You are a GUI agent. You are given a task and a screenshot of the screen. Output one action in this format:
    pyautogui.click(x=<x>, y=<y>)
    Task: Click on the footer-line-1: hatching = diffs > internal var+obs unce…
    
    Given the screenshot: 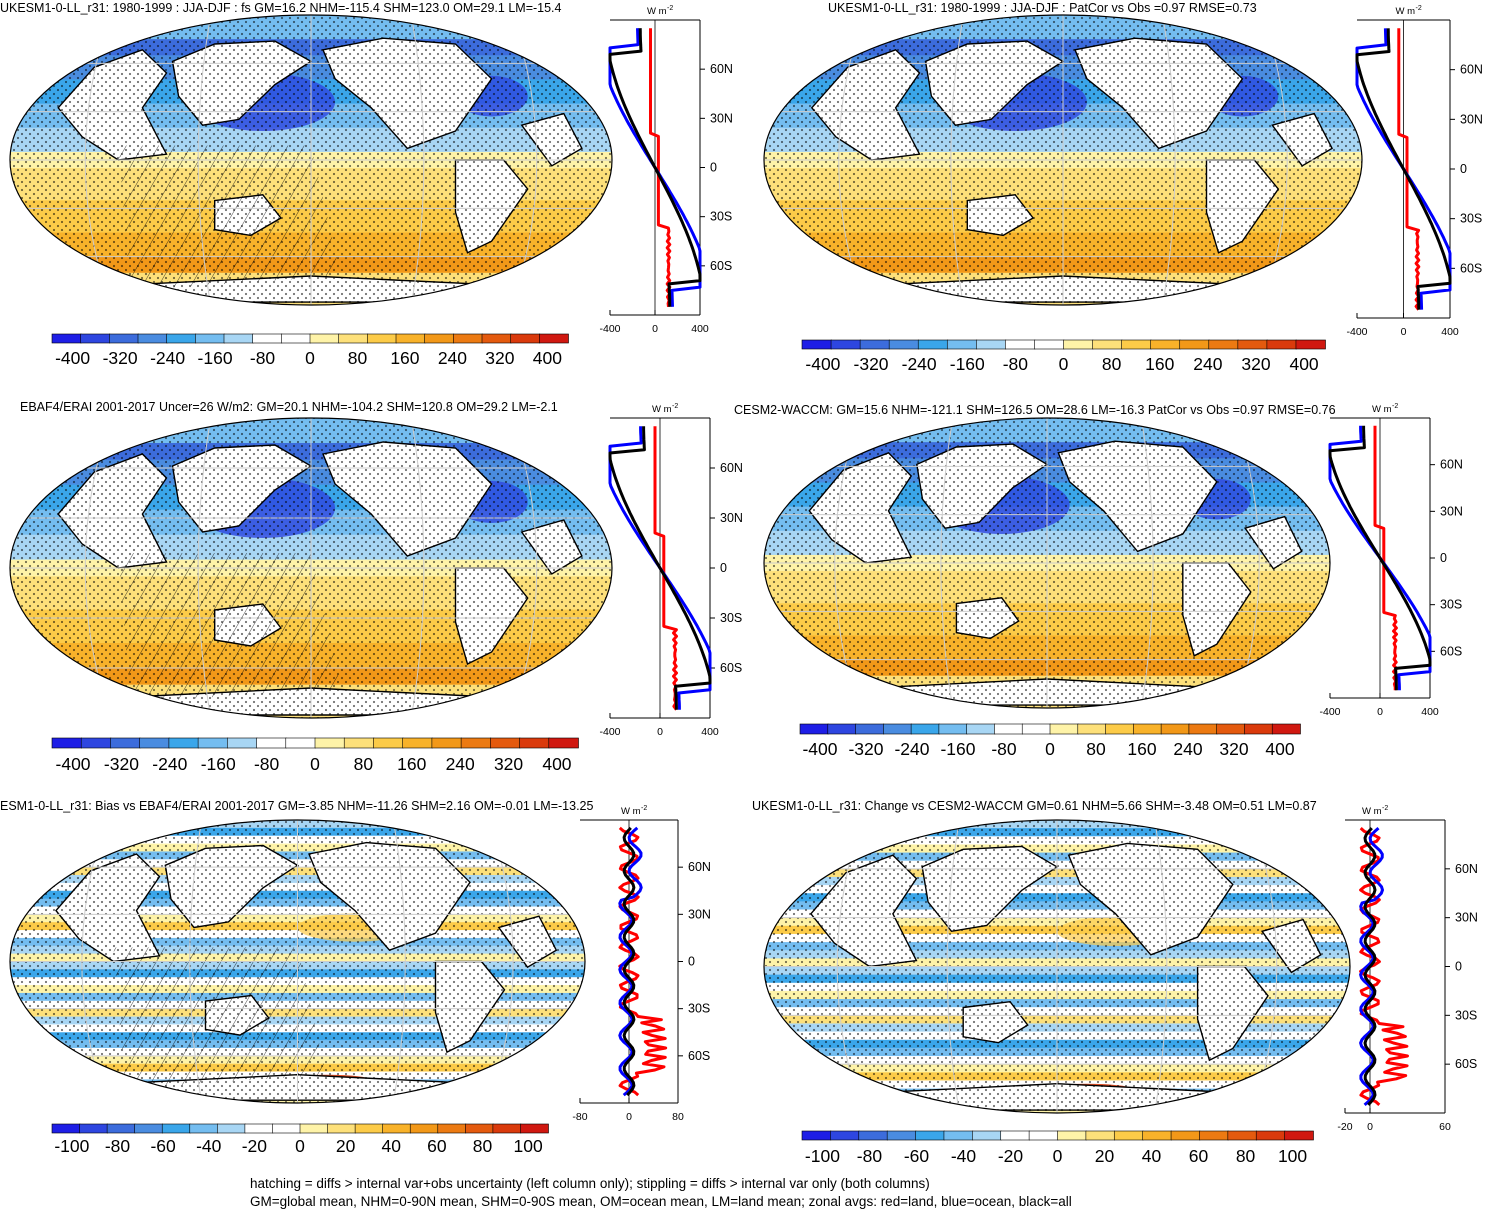 What is the action you would take?
    pyautogui.click(x=590, y=1183)
    